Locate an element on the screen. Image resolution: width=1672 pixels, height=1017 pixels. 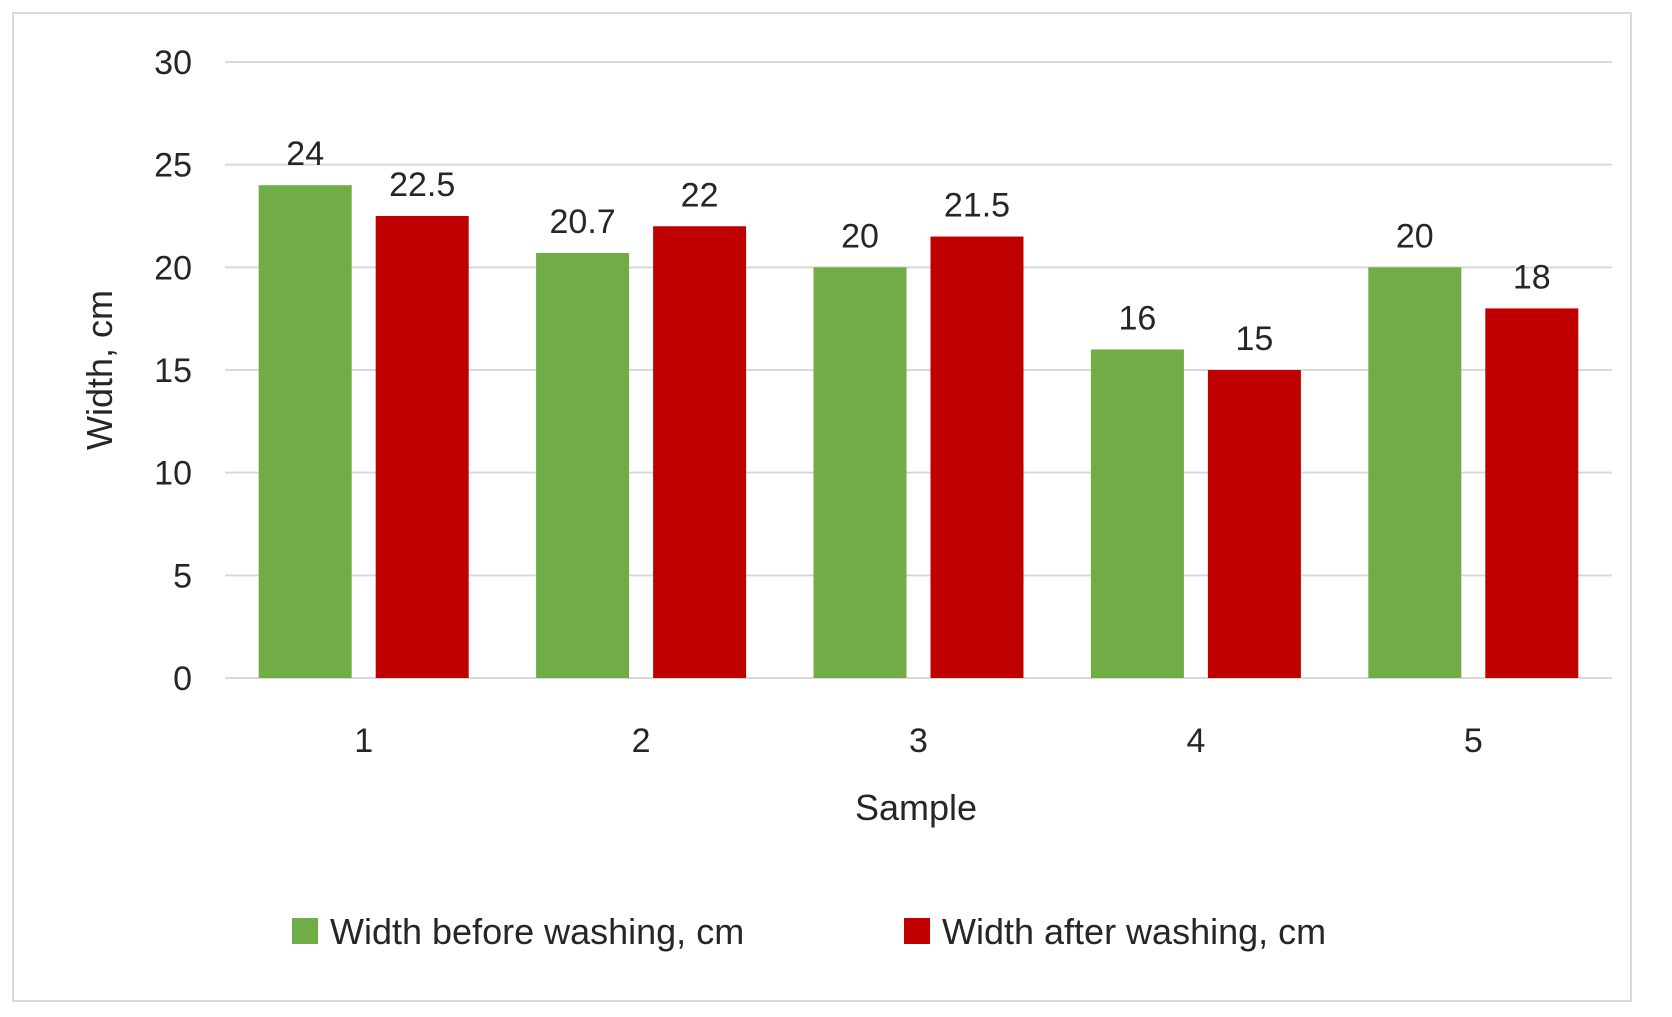
legend-label: Width before washing, cm is located at coordinates (537, 931).